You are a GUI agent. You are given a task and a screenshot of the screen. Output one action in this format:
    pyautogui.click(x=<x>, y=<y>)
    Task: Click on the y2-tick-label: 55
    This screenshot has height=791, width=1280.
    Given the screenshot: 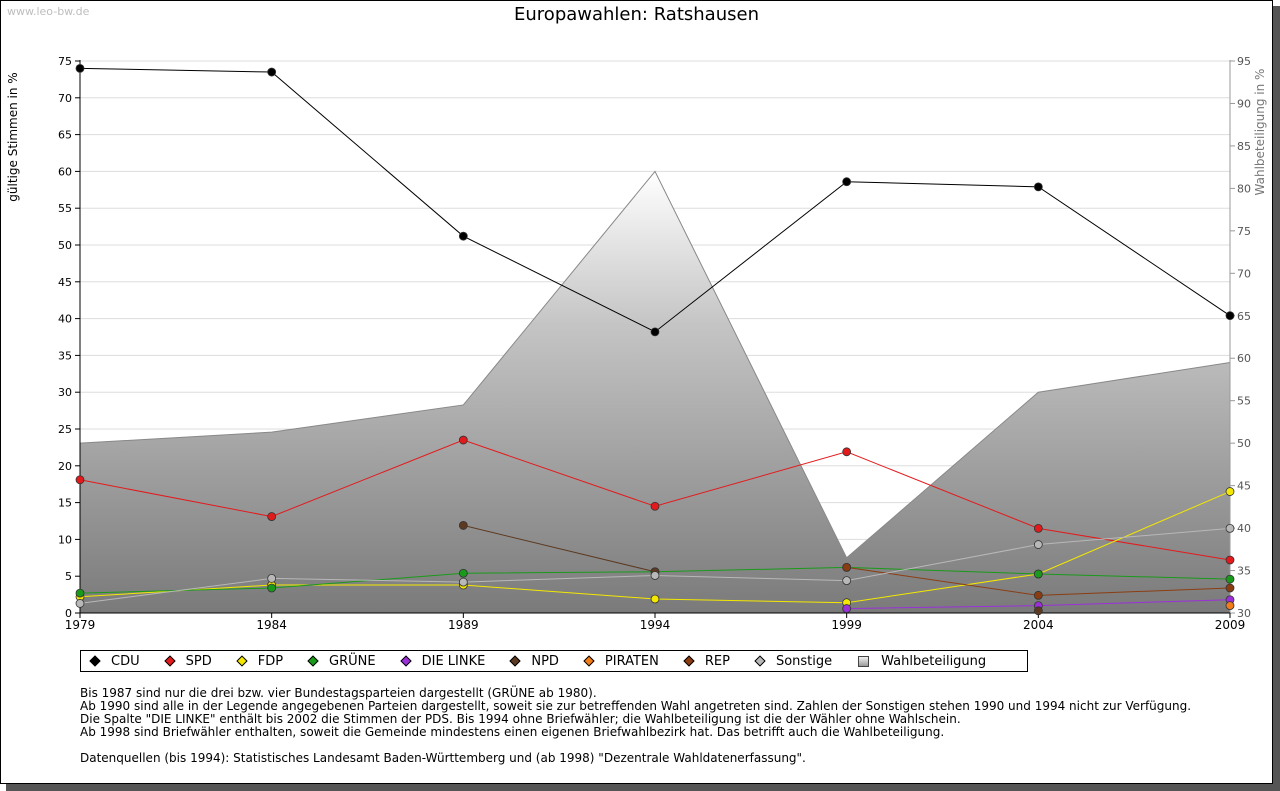 What is the action you would take?
    pyautogui.click(x=1244, y=401)
    